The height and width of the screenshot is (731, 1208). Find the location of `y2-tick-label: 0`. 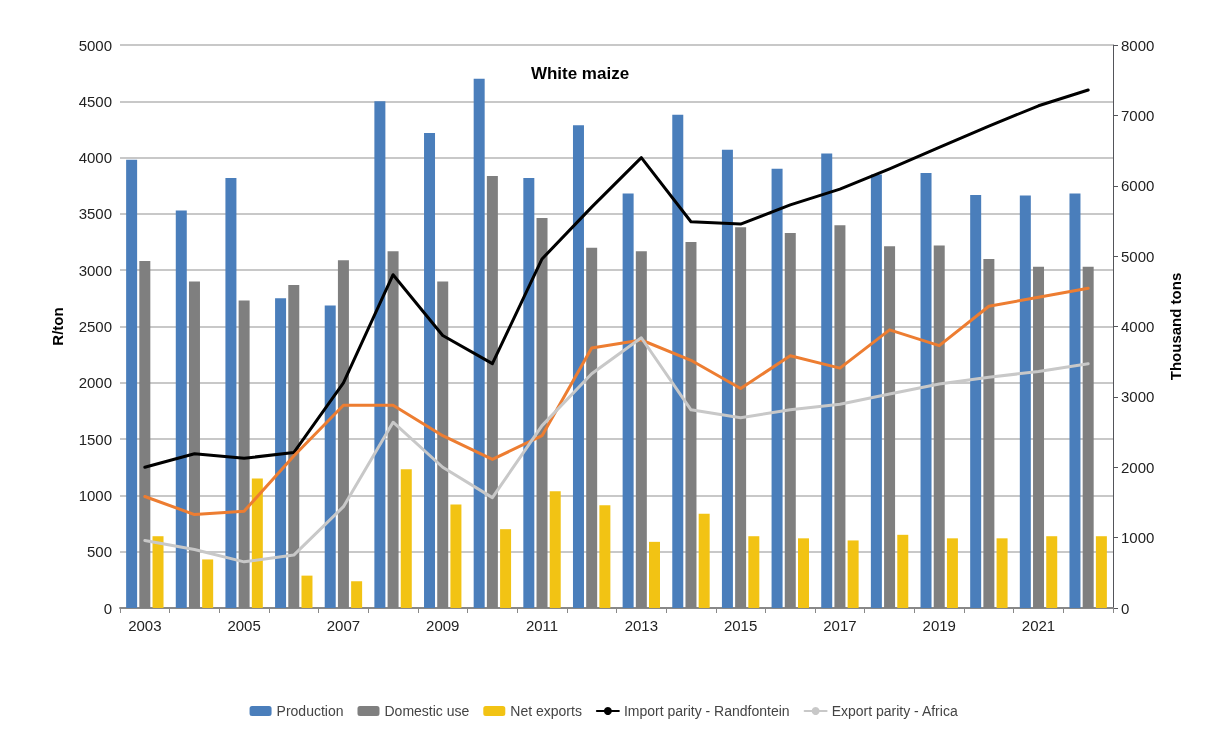

y2-tick-label: 0 is located at coordinates (1125, 608).